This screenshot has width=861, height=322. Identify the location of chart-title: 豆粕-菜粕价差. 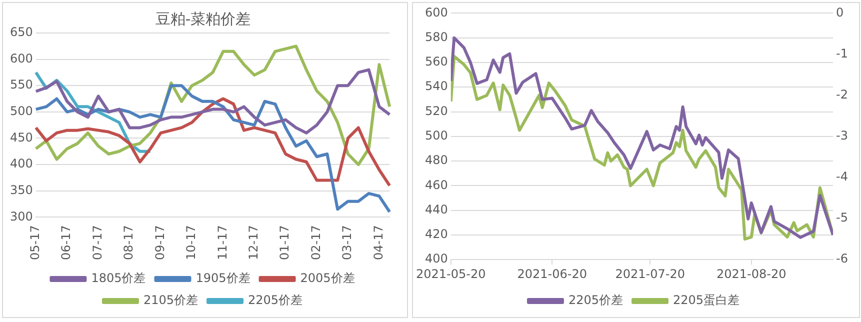
(203, 19).